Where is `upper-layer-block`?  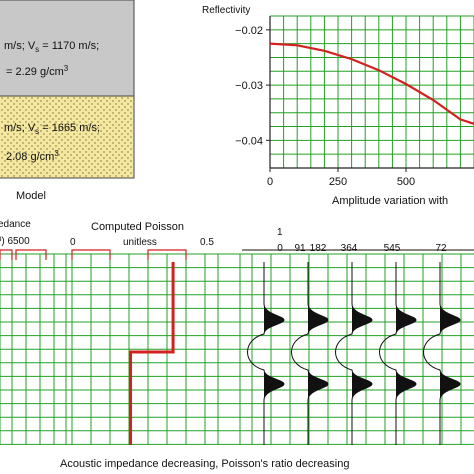 upper-layer-block is located at coordinates (67, 48).